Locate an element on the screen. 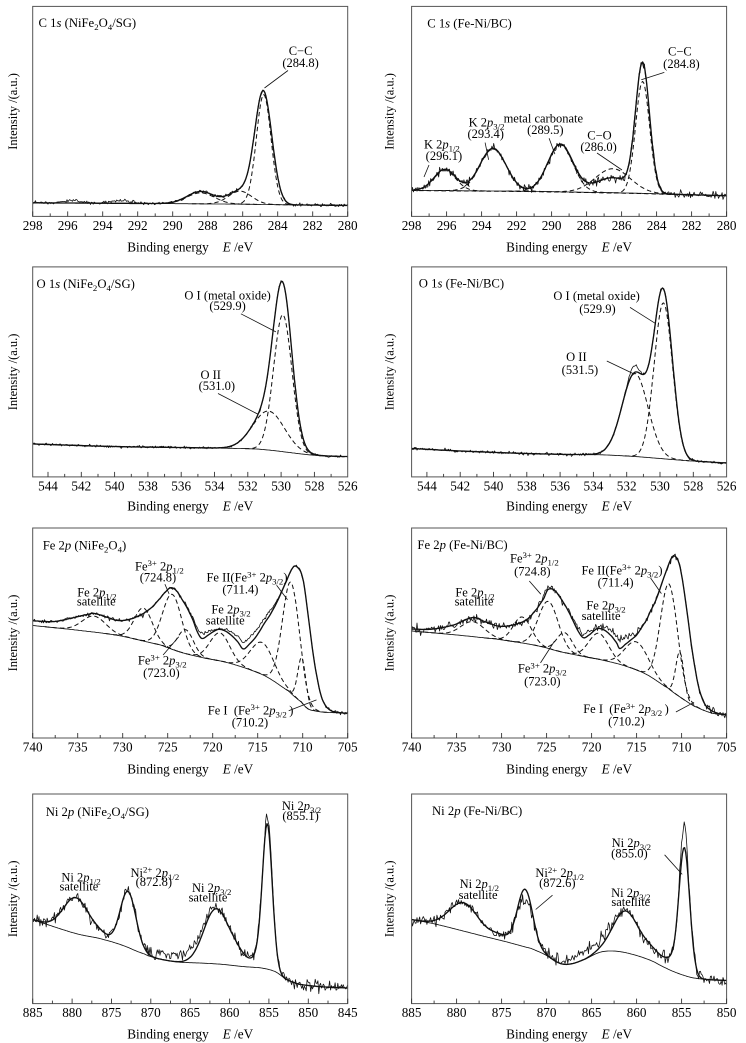  svg-text: 290 is located at coordinates (173, 225).